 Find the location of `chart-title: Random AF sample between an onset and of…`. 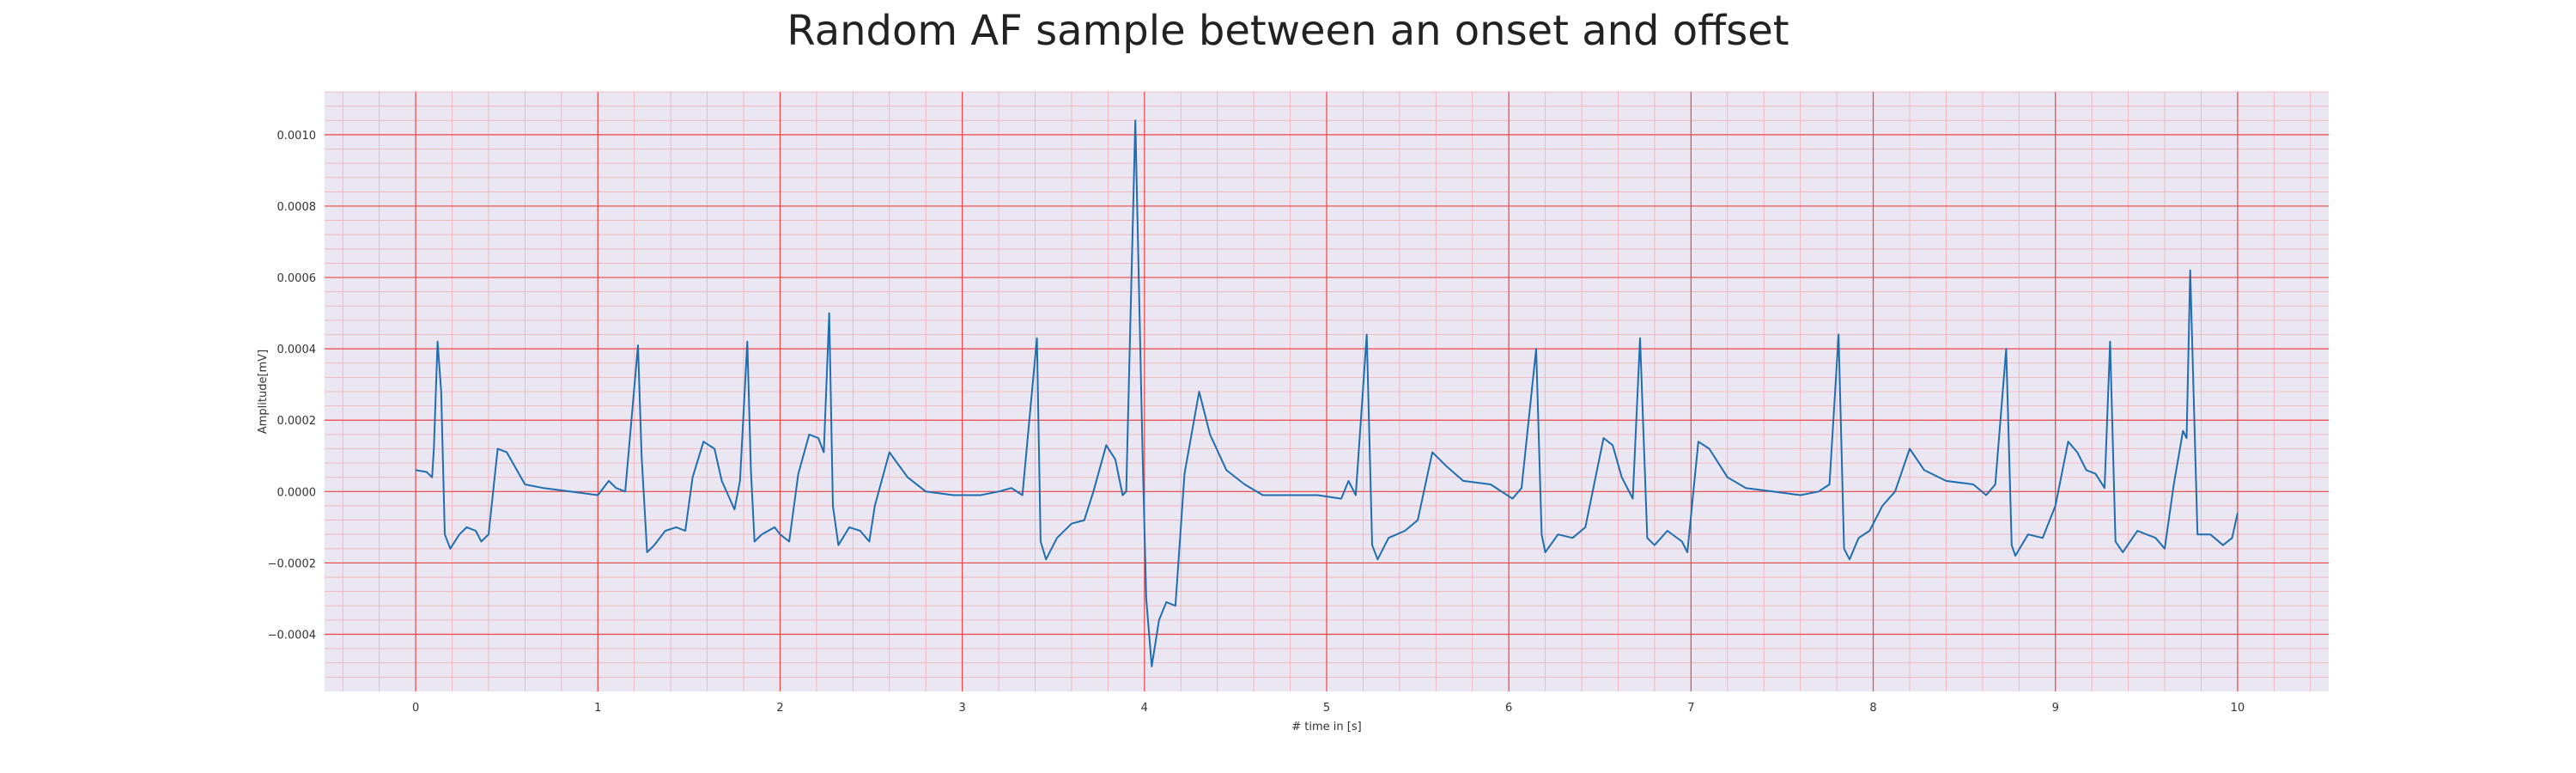

chart-title: Random AF sample between an onset and of… is located at coordinates (1288, 31).